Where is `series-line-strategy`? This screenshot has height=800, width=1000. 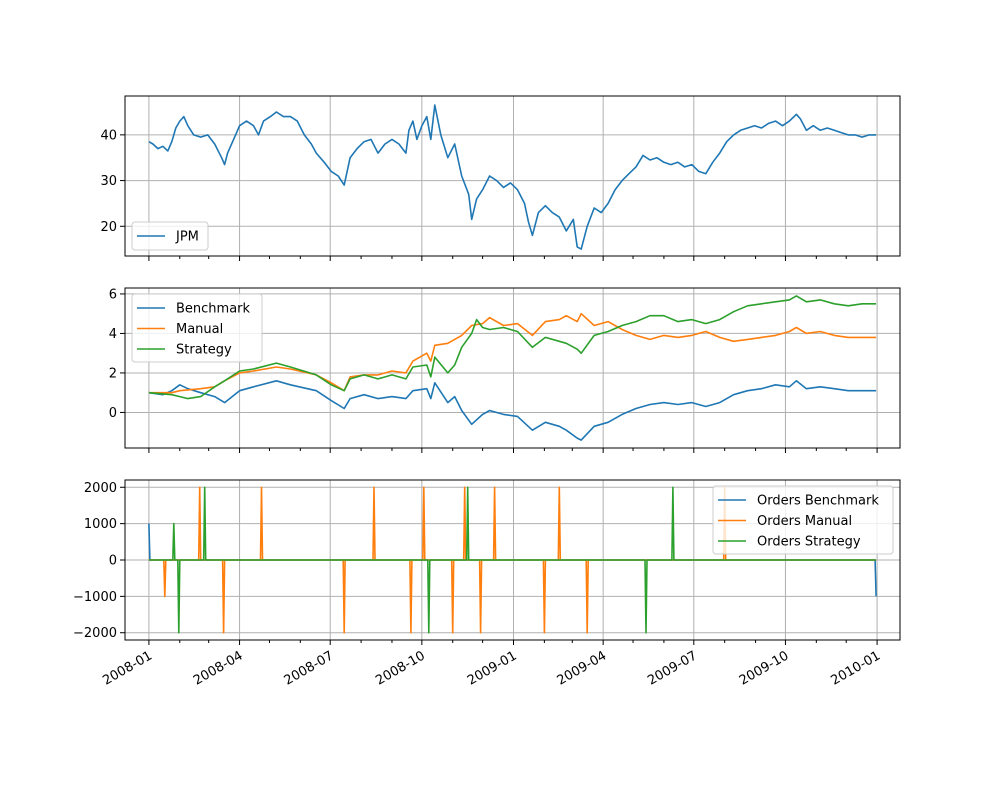
series-line-strategy is located at coordinates (512, 347).